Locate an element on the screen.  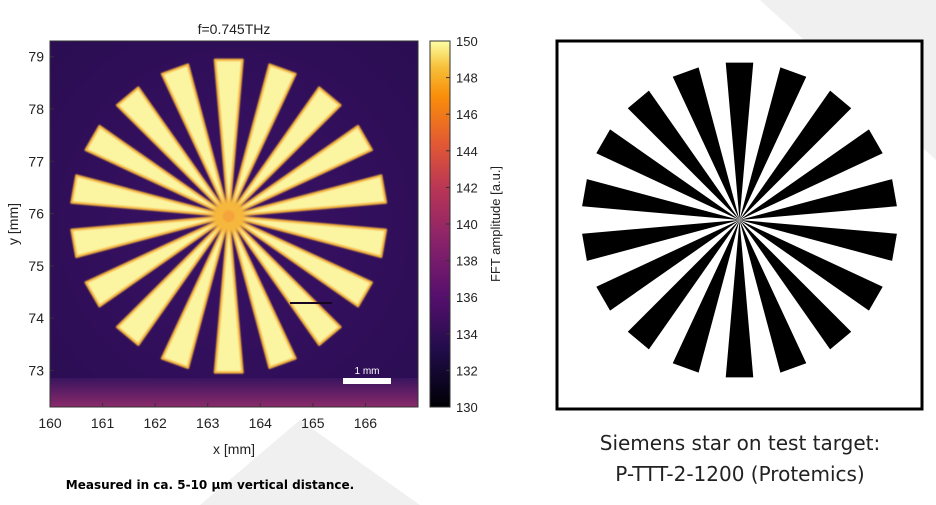
colorbar-tick-label: 132 is located at coordinates (467, 370).